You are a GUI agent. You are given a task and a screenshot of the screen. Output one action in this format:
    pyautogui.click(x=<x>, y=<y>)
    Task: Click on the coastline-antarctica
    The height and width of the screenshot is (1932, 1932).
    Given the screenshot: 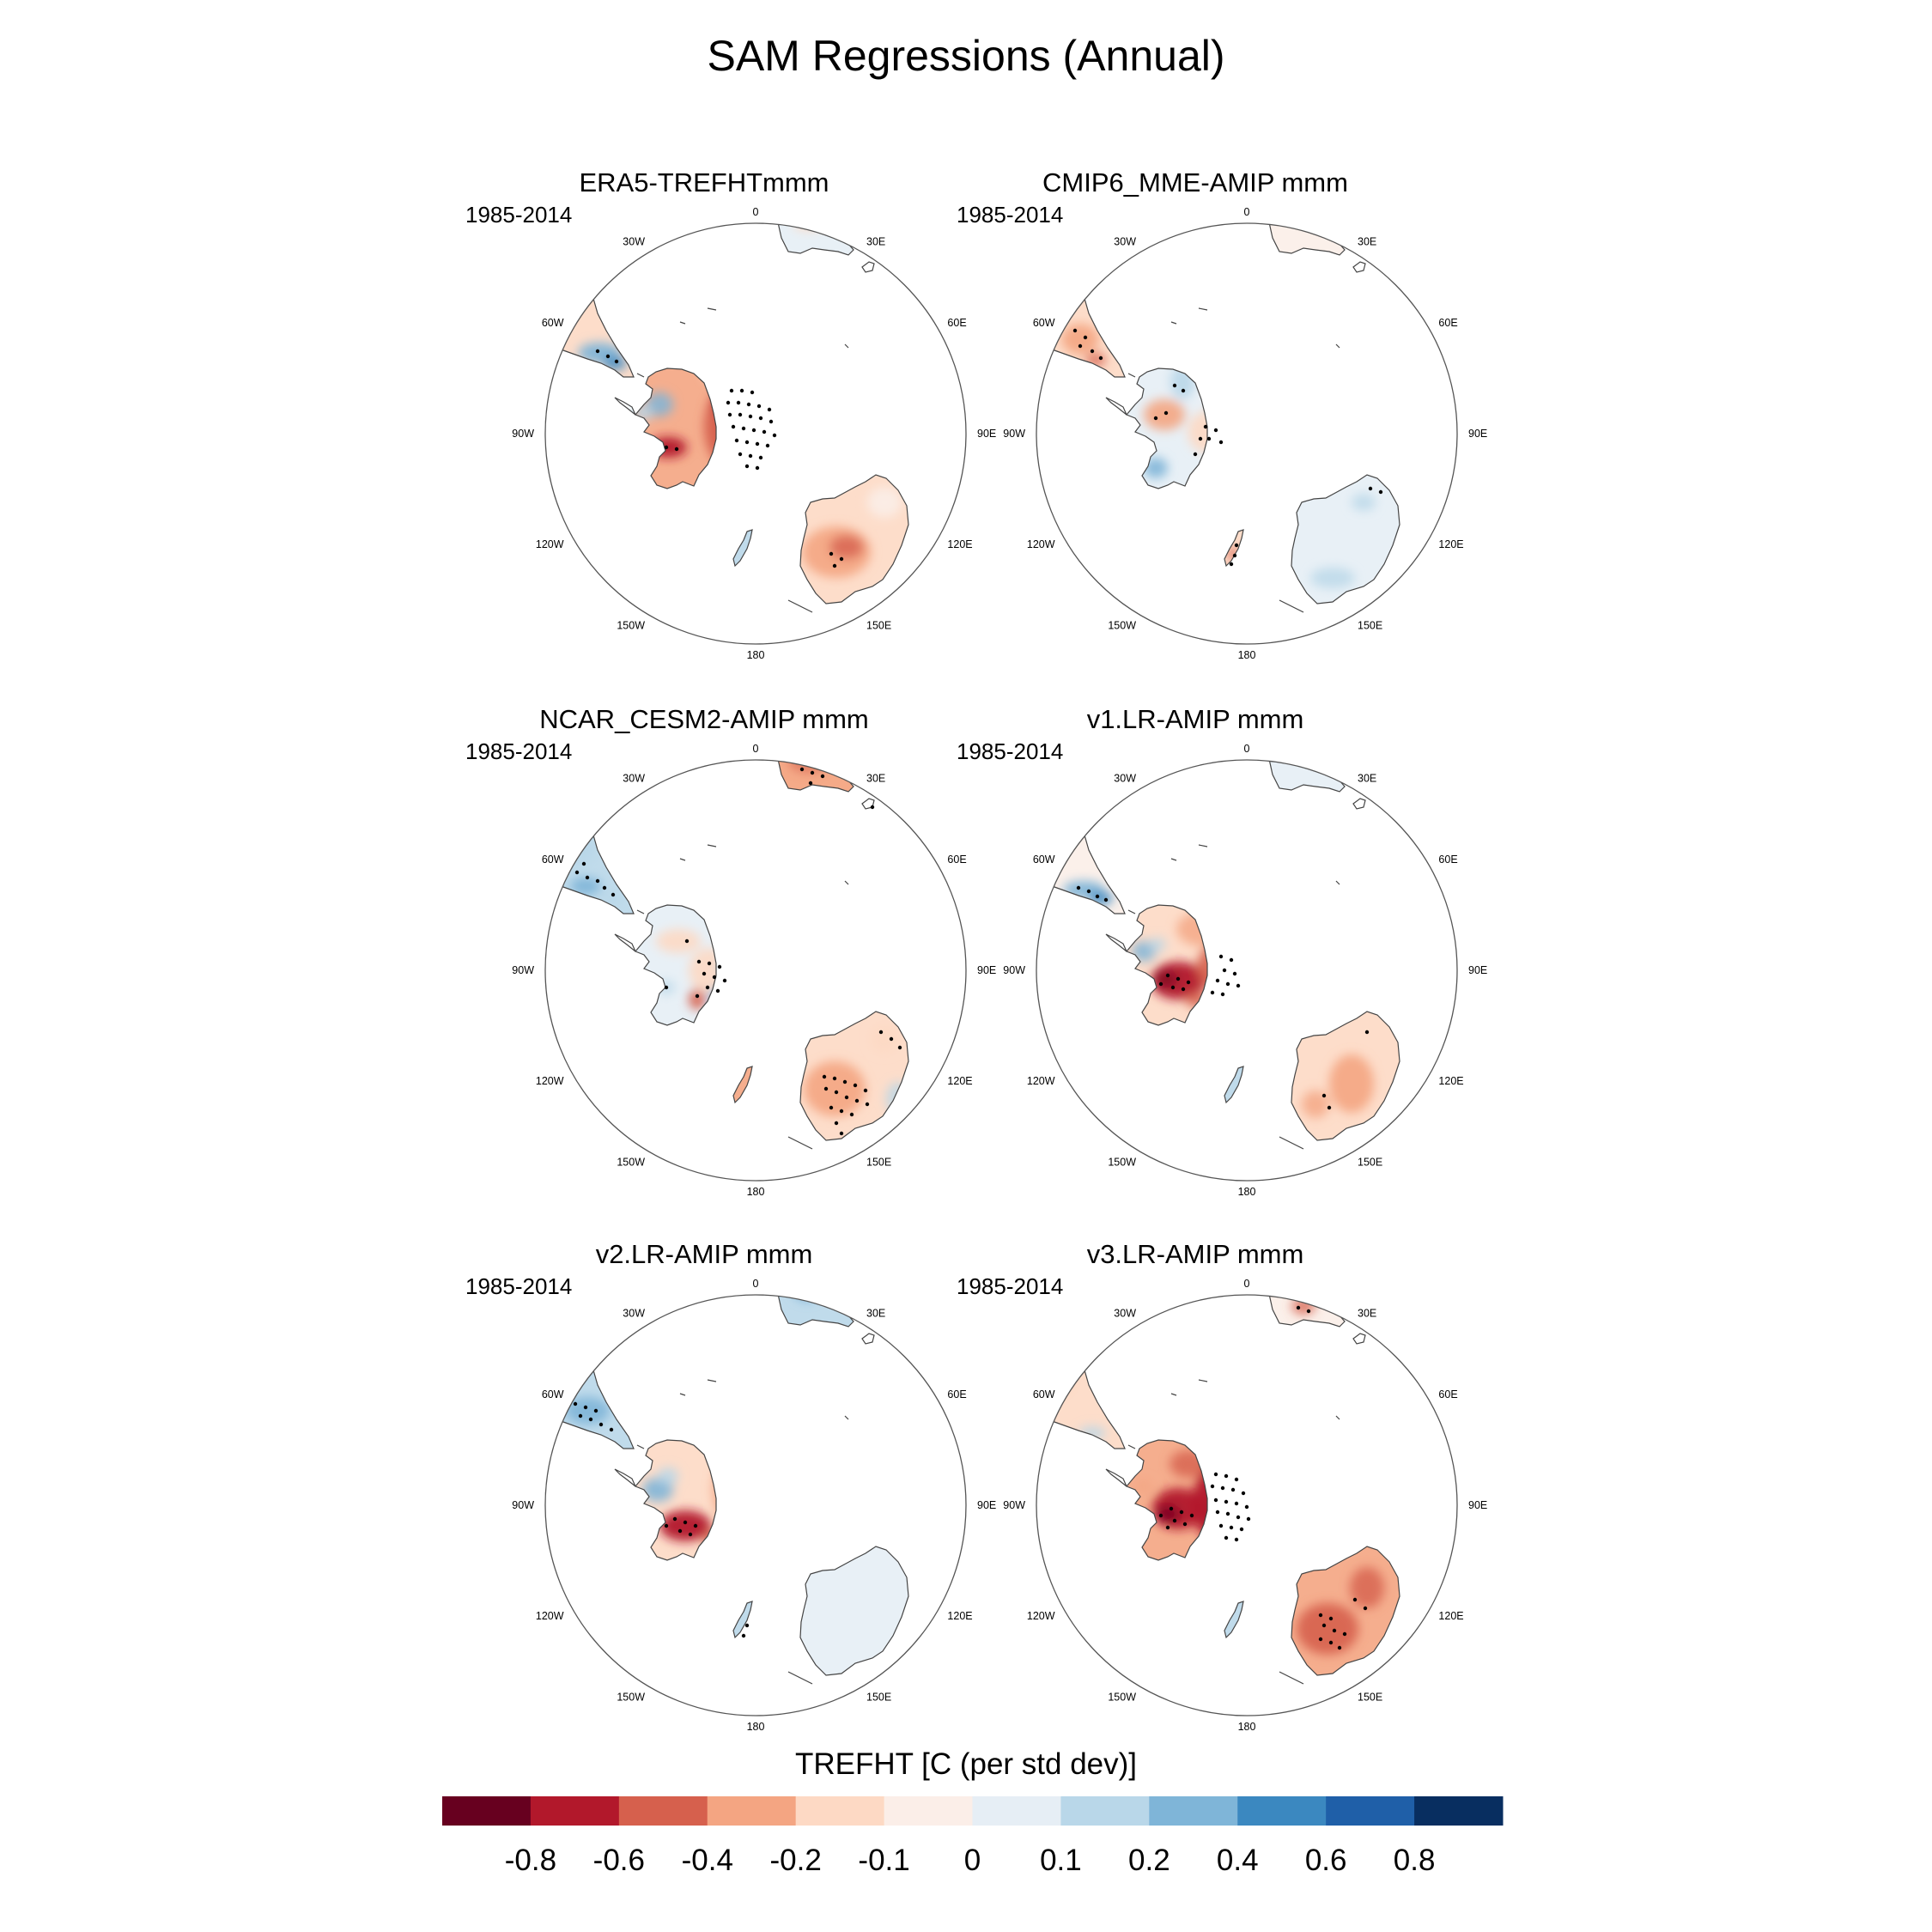 What is the action you would take?
    pyautogui.click(x=1167, y=965)
    